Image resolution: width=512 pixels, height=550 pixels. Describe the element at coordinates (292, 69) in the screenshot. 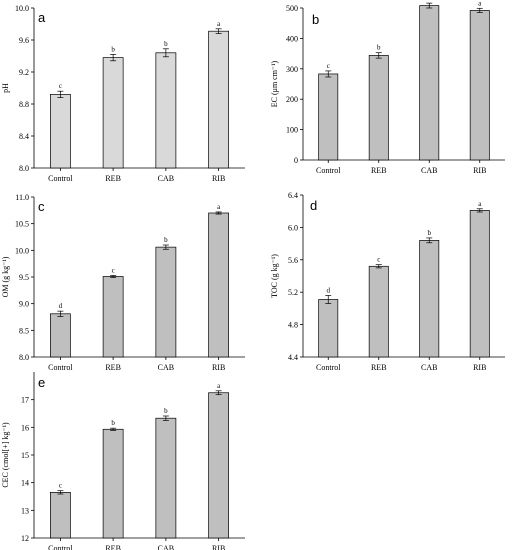

I see `y-tick-label: 300` at that location.